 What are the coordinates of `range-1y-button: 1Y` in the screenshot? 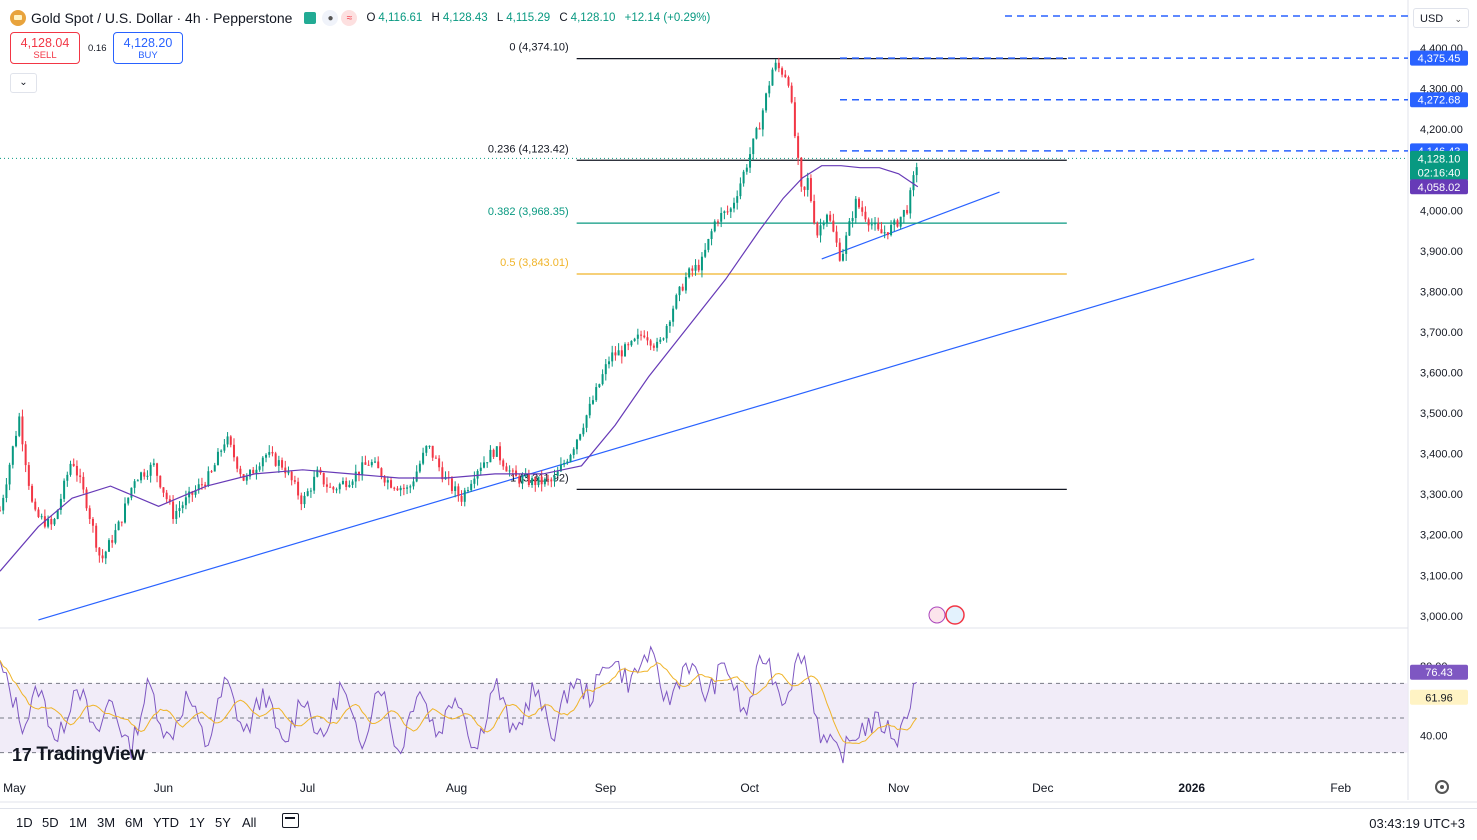 It's located at (197, 822).